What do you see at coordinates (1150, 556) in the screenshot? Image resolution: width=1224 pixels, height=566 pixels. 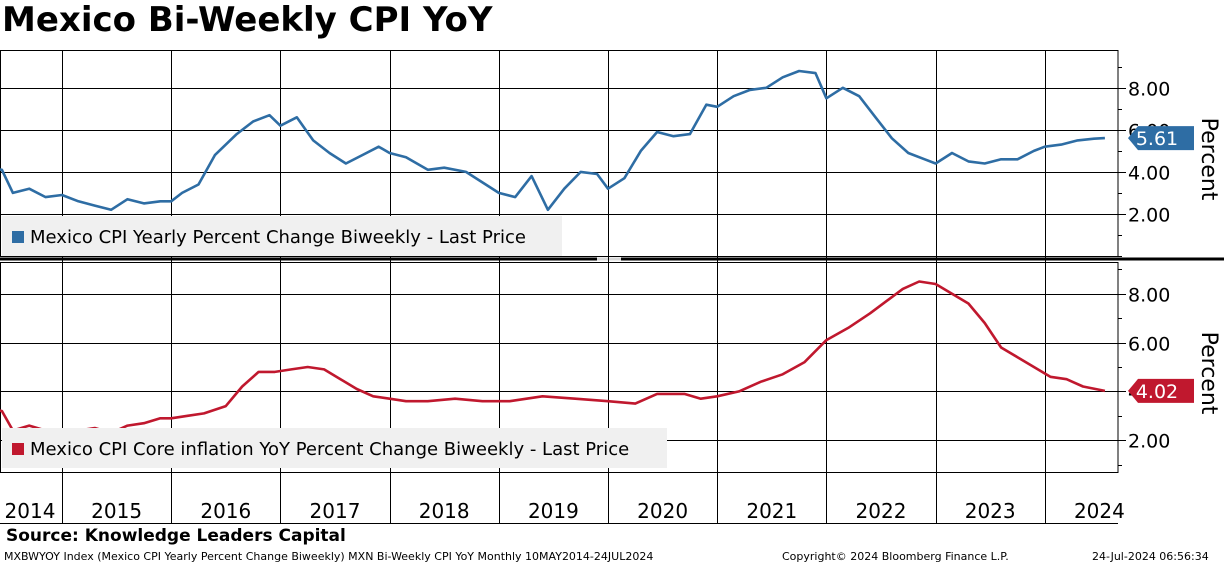 I see `footer-timestamp: 24-Jul-2024 06:56:34` at bounding box center [1150, 556].